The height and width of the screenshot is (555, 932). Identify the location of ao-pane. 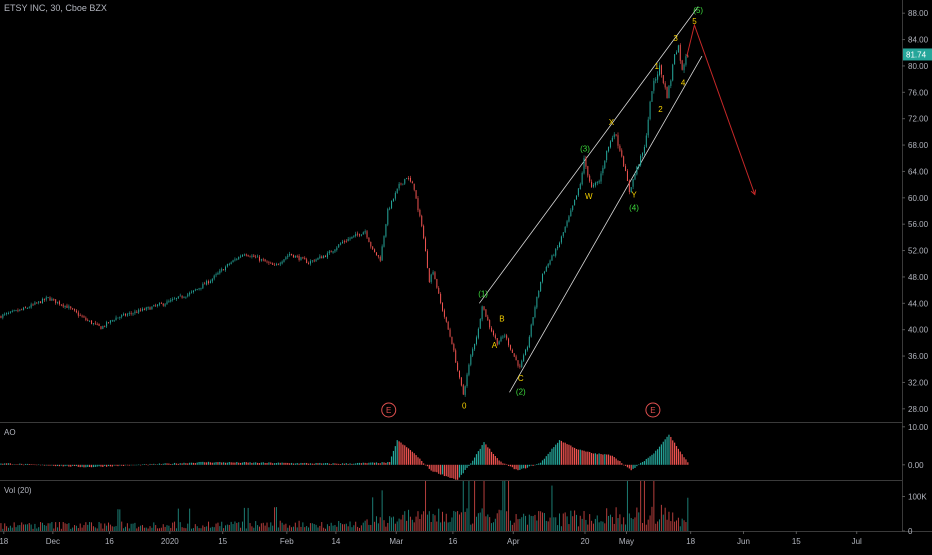
(344, 457).